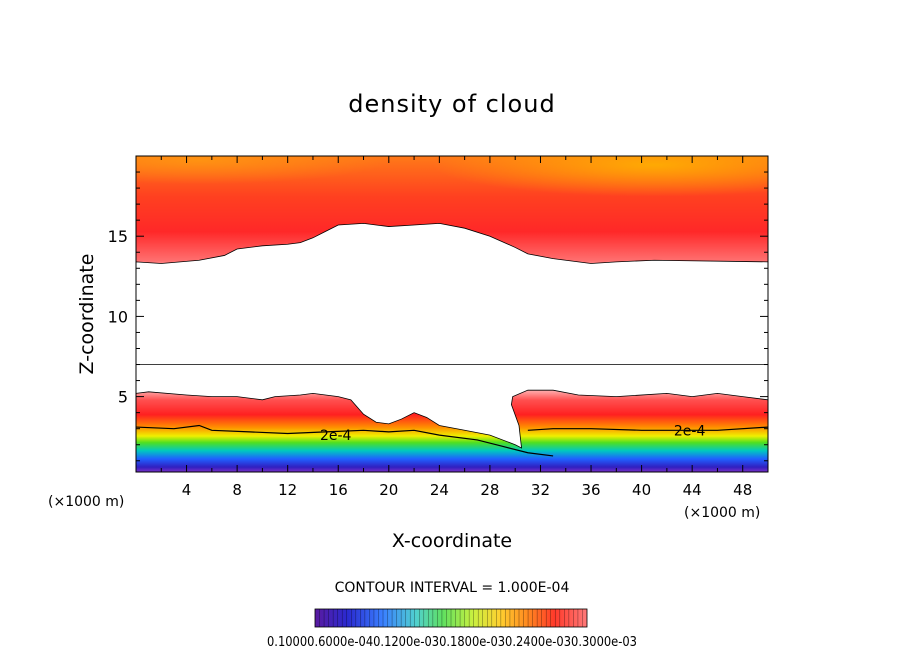 The height and width of the screenshot is (654, 904). What do you see at coordinates (452, 588) in the screenshot?
I see `contour-interval-text: CONTOUR INTERVAL = 1.000E-04` at bounding box center [452, 588].